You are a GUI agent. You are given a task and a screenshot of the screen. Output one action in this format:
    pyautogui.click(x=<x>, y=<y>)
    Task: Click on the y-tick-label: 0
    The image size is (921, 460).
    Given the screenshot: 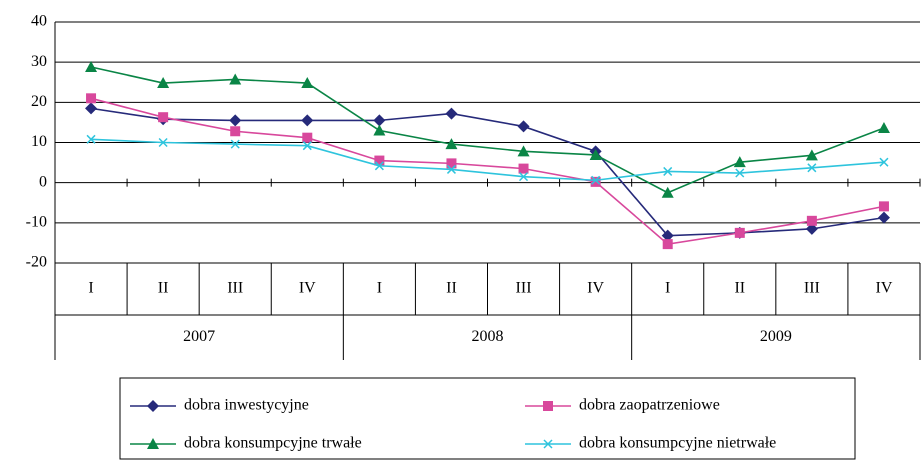 What is the action you would take?
    pyautogui.click(x=43, y=181)
    